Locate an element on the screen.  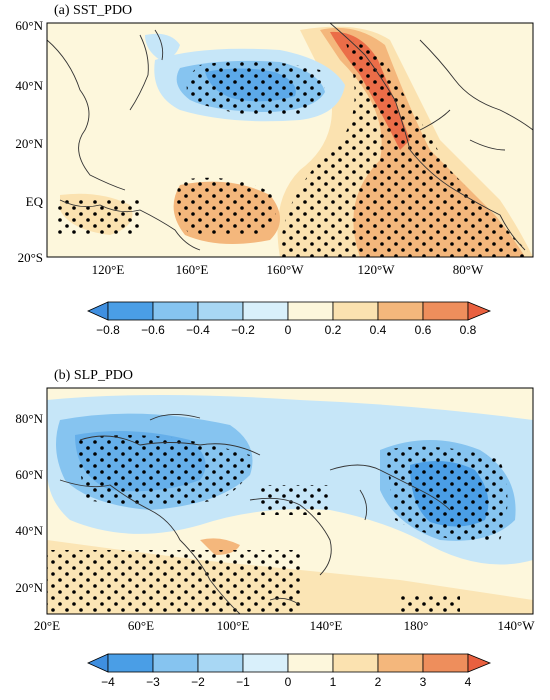
panel-b-title: (b) SLP_PDO is located at coordinates (93, 375).